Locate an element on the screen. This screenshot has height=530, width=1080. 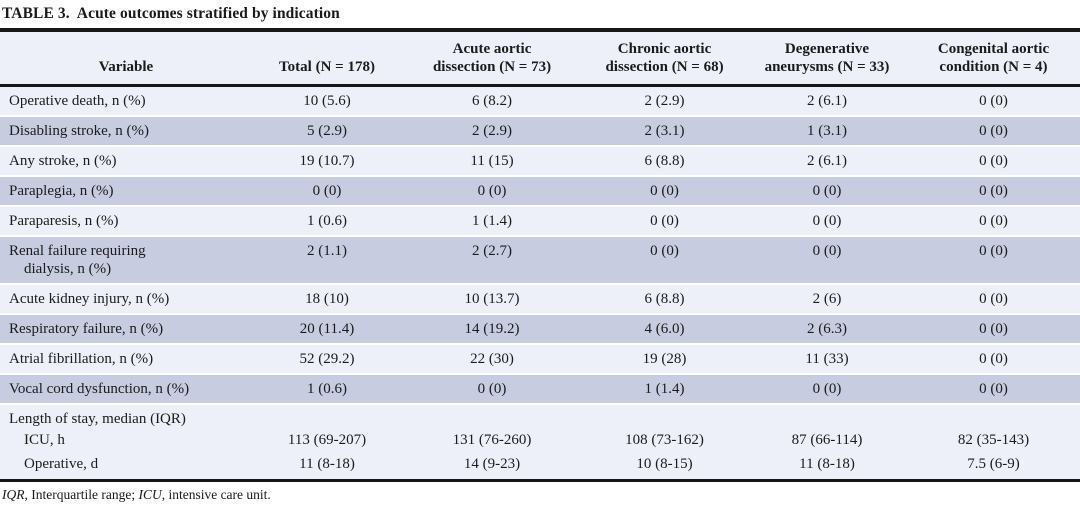
value-cell: 10 (5.6) is located at coordinates (327, 101).